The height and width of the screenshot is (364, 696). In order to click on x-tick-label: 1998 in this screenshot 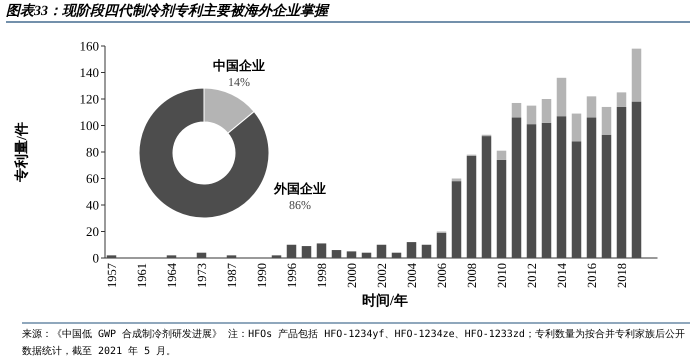, I will do `click(322, 275)`.